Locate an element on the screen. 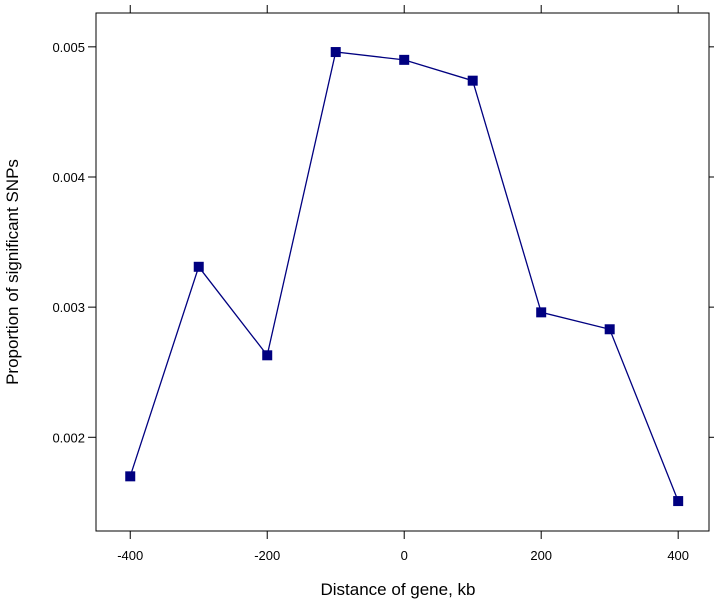 This screenshot has height=604, width=714. x-axis-title: Distance of gene, kb is located at coordinates (398, 589).